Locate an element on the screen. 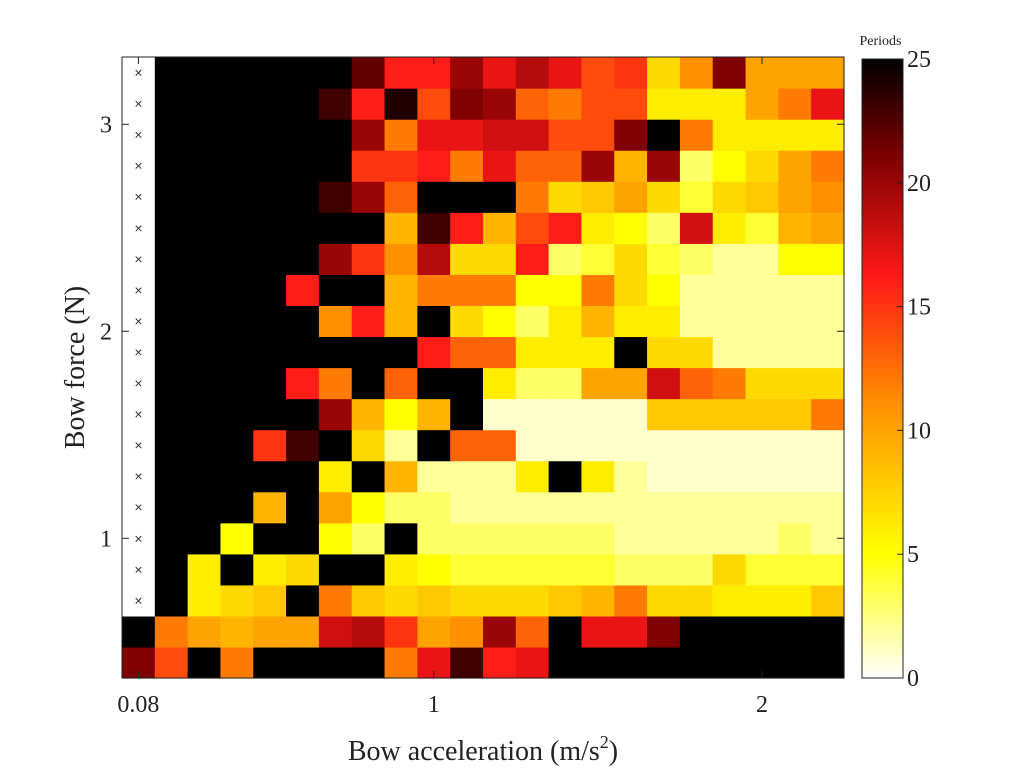  y-axis-label: Bow force (N) is located at coordinates (75, 367).